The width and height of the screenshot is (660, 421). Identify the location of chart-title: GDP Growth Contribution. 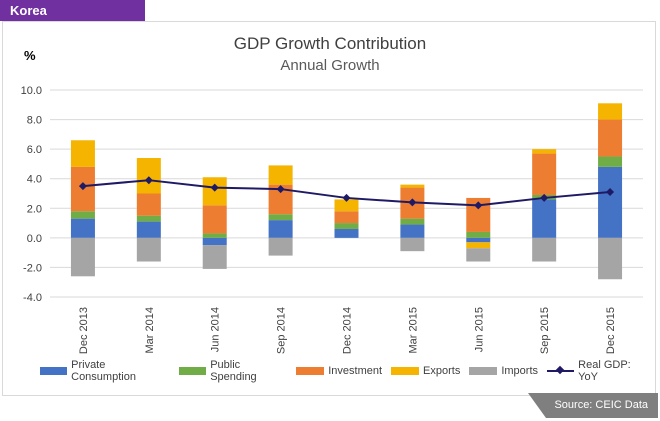
(330, 43).